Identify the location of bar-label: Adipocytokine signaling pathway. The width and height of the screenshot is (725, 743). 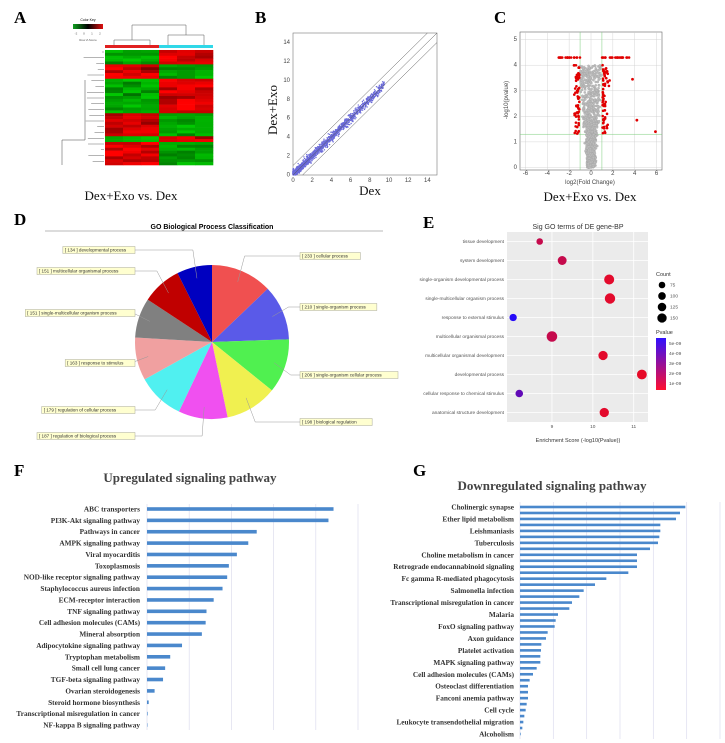
(88, 645).